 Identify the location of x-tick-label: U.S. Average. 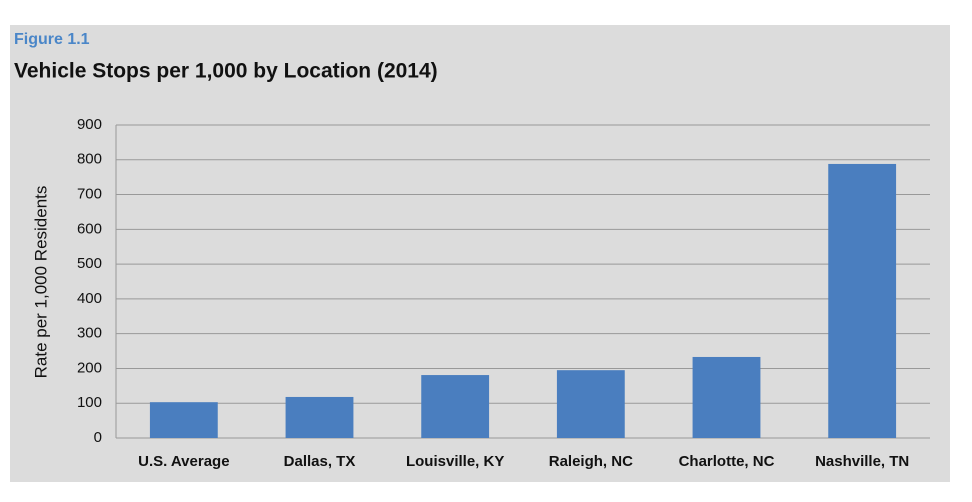
(183, 461).